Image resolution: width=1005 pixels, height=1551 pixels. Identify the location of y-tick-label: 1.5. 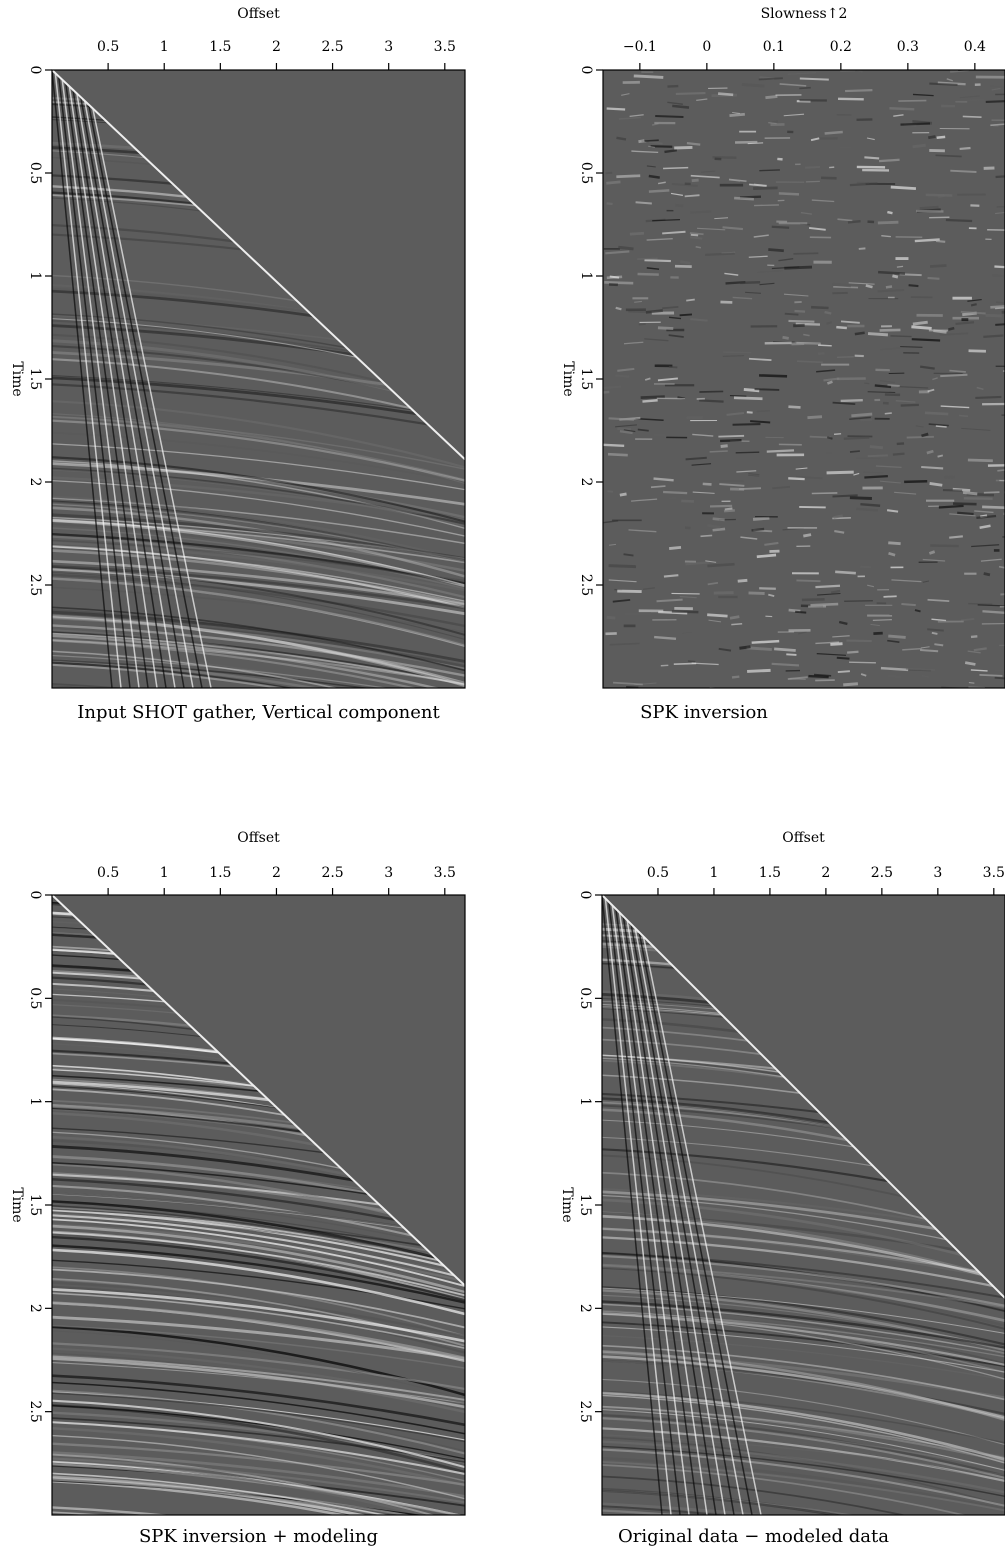
(586, 379).